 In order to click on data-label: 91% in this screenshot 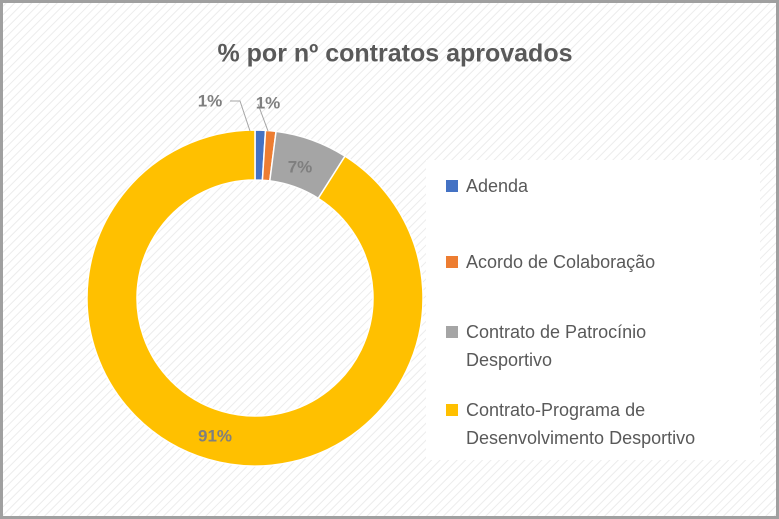, I will do `click(215, 435)`.